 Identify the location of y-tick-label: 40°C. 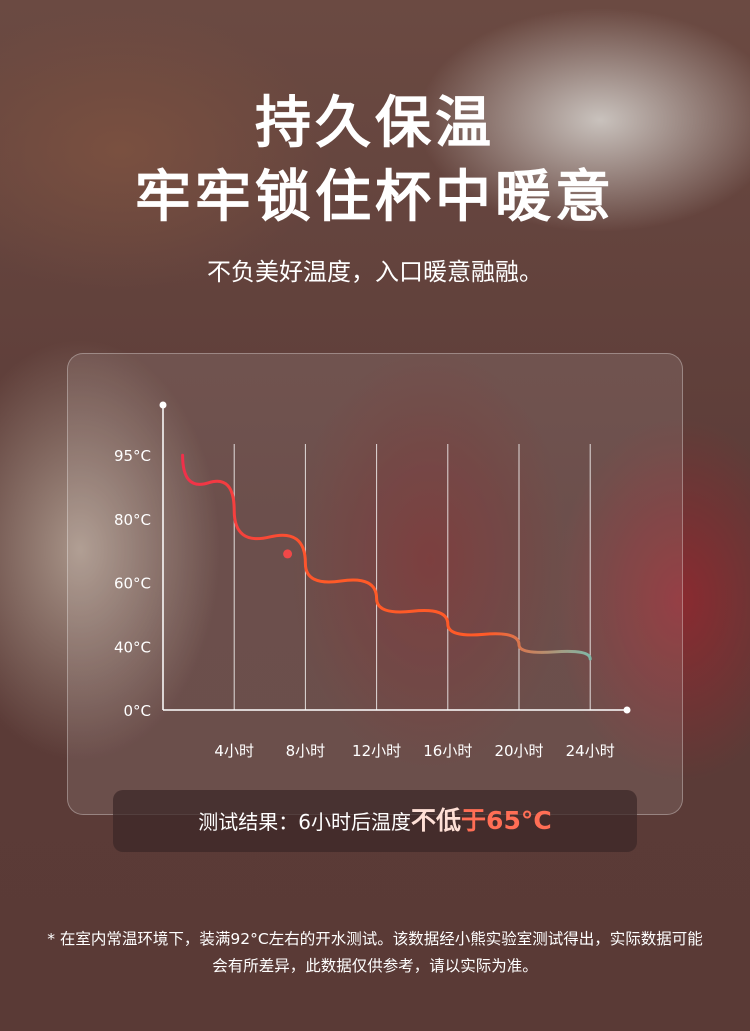
(132, 647).